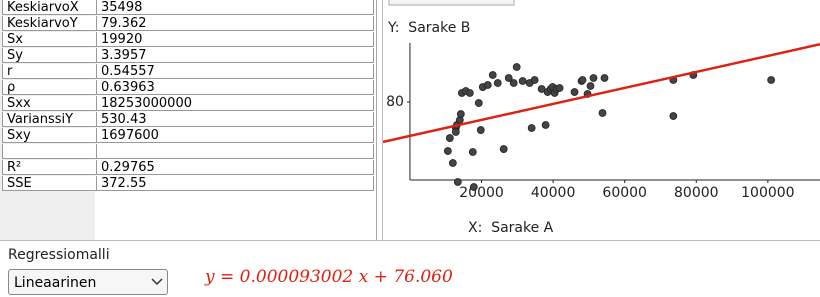 This screenshot has width=820, height=297. Describe the element at coordinates (235, 71) in the screenshot. I see `stat-value: 0.54557` at that location.